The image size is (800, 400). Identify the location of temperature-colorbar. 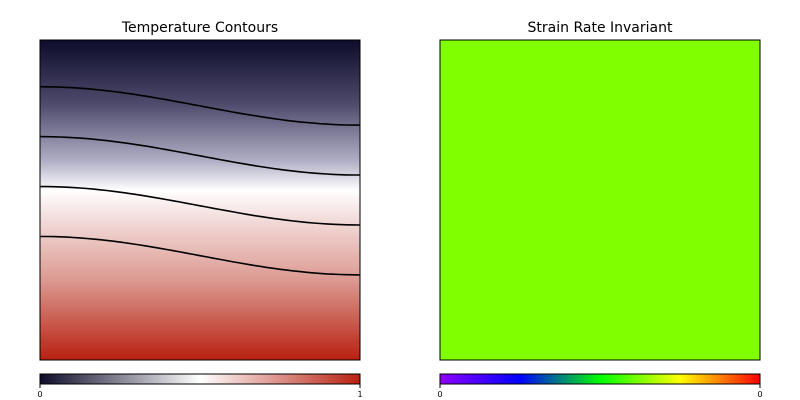
(200, 379).